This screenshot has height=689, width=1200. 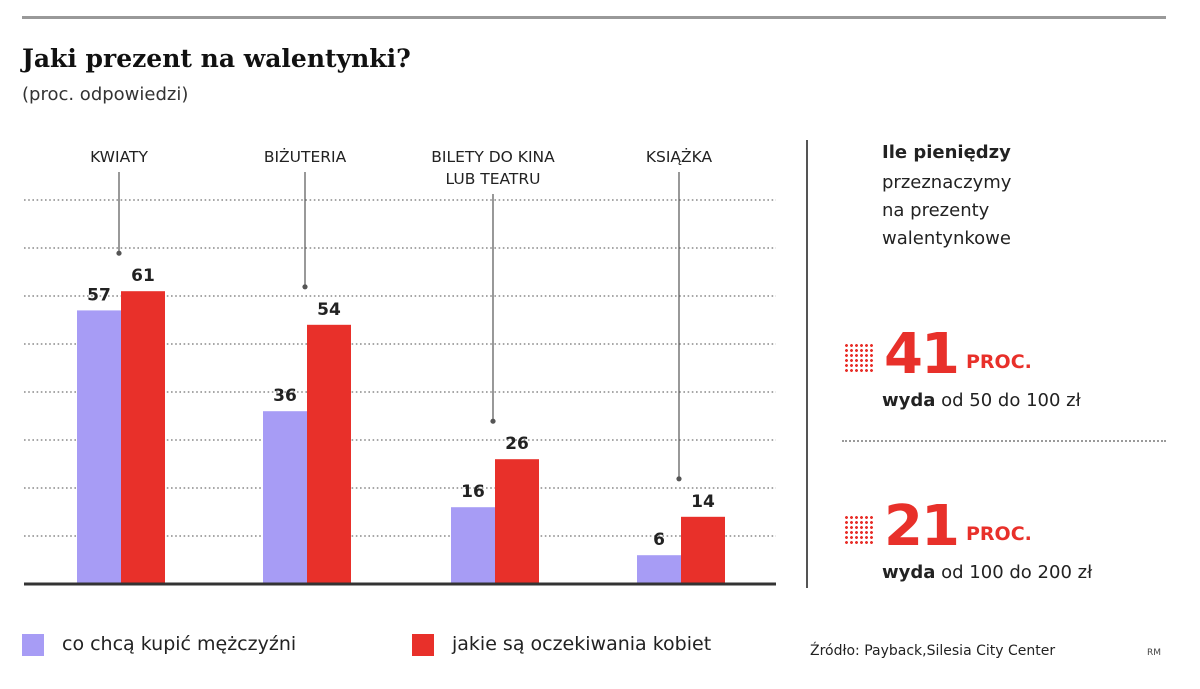 What do you see at coordinates (1011, 400) in the screenshot?
I see `stat-range: od 50 do 100 zł` at bounding box center [1011, 400].